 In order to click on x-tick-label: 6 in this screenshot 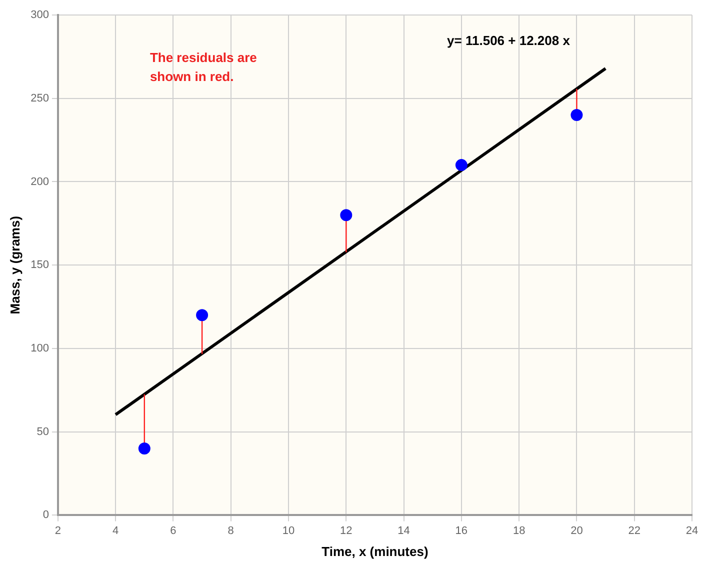, I will do `click(173, 530)`.